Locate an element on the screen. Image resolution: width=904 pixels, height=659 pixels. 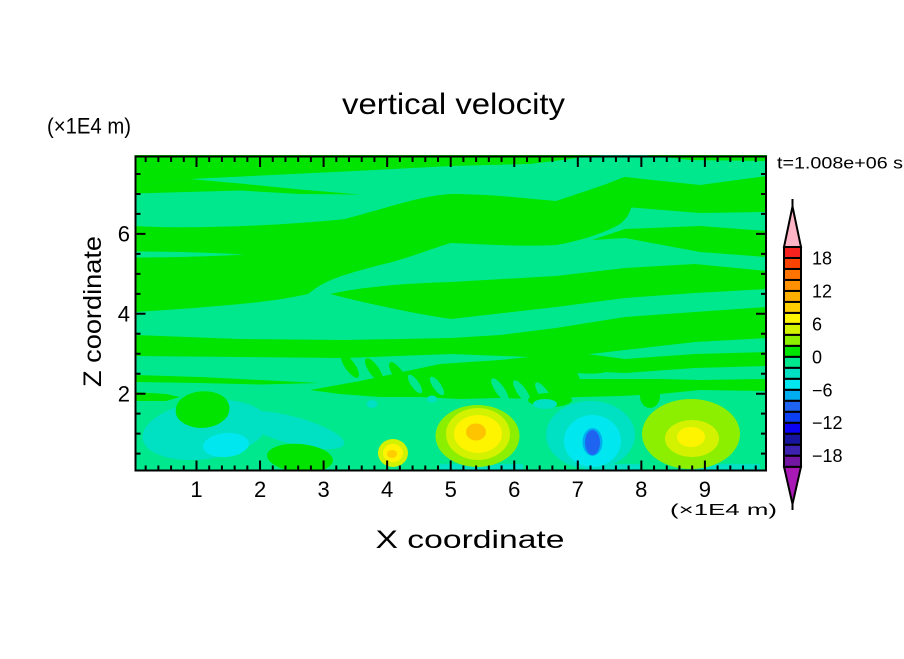
svg-text: −6 is located at coordinates (822, 390).